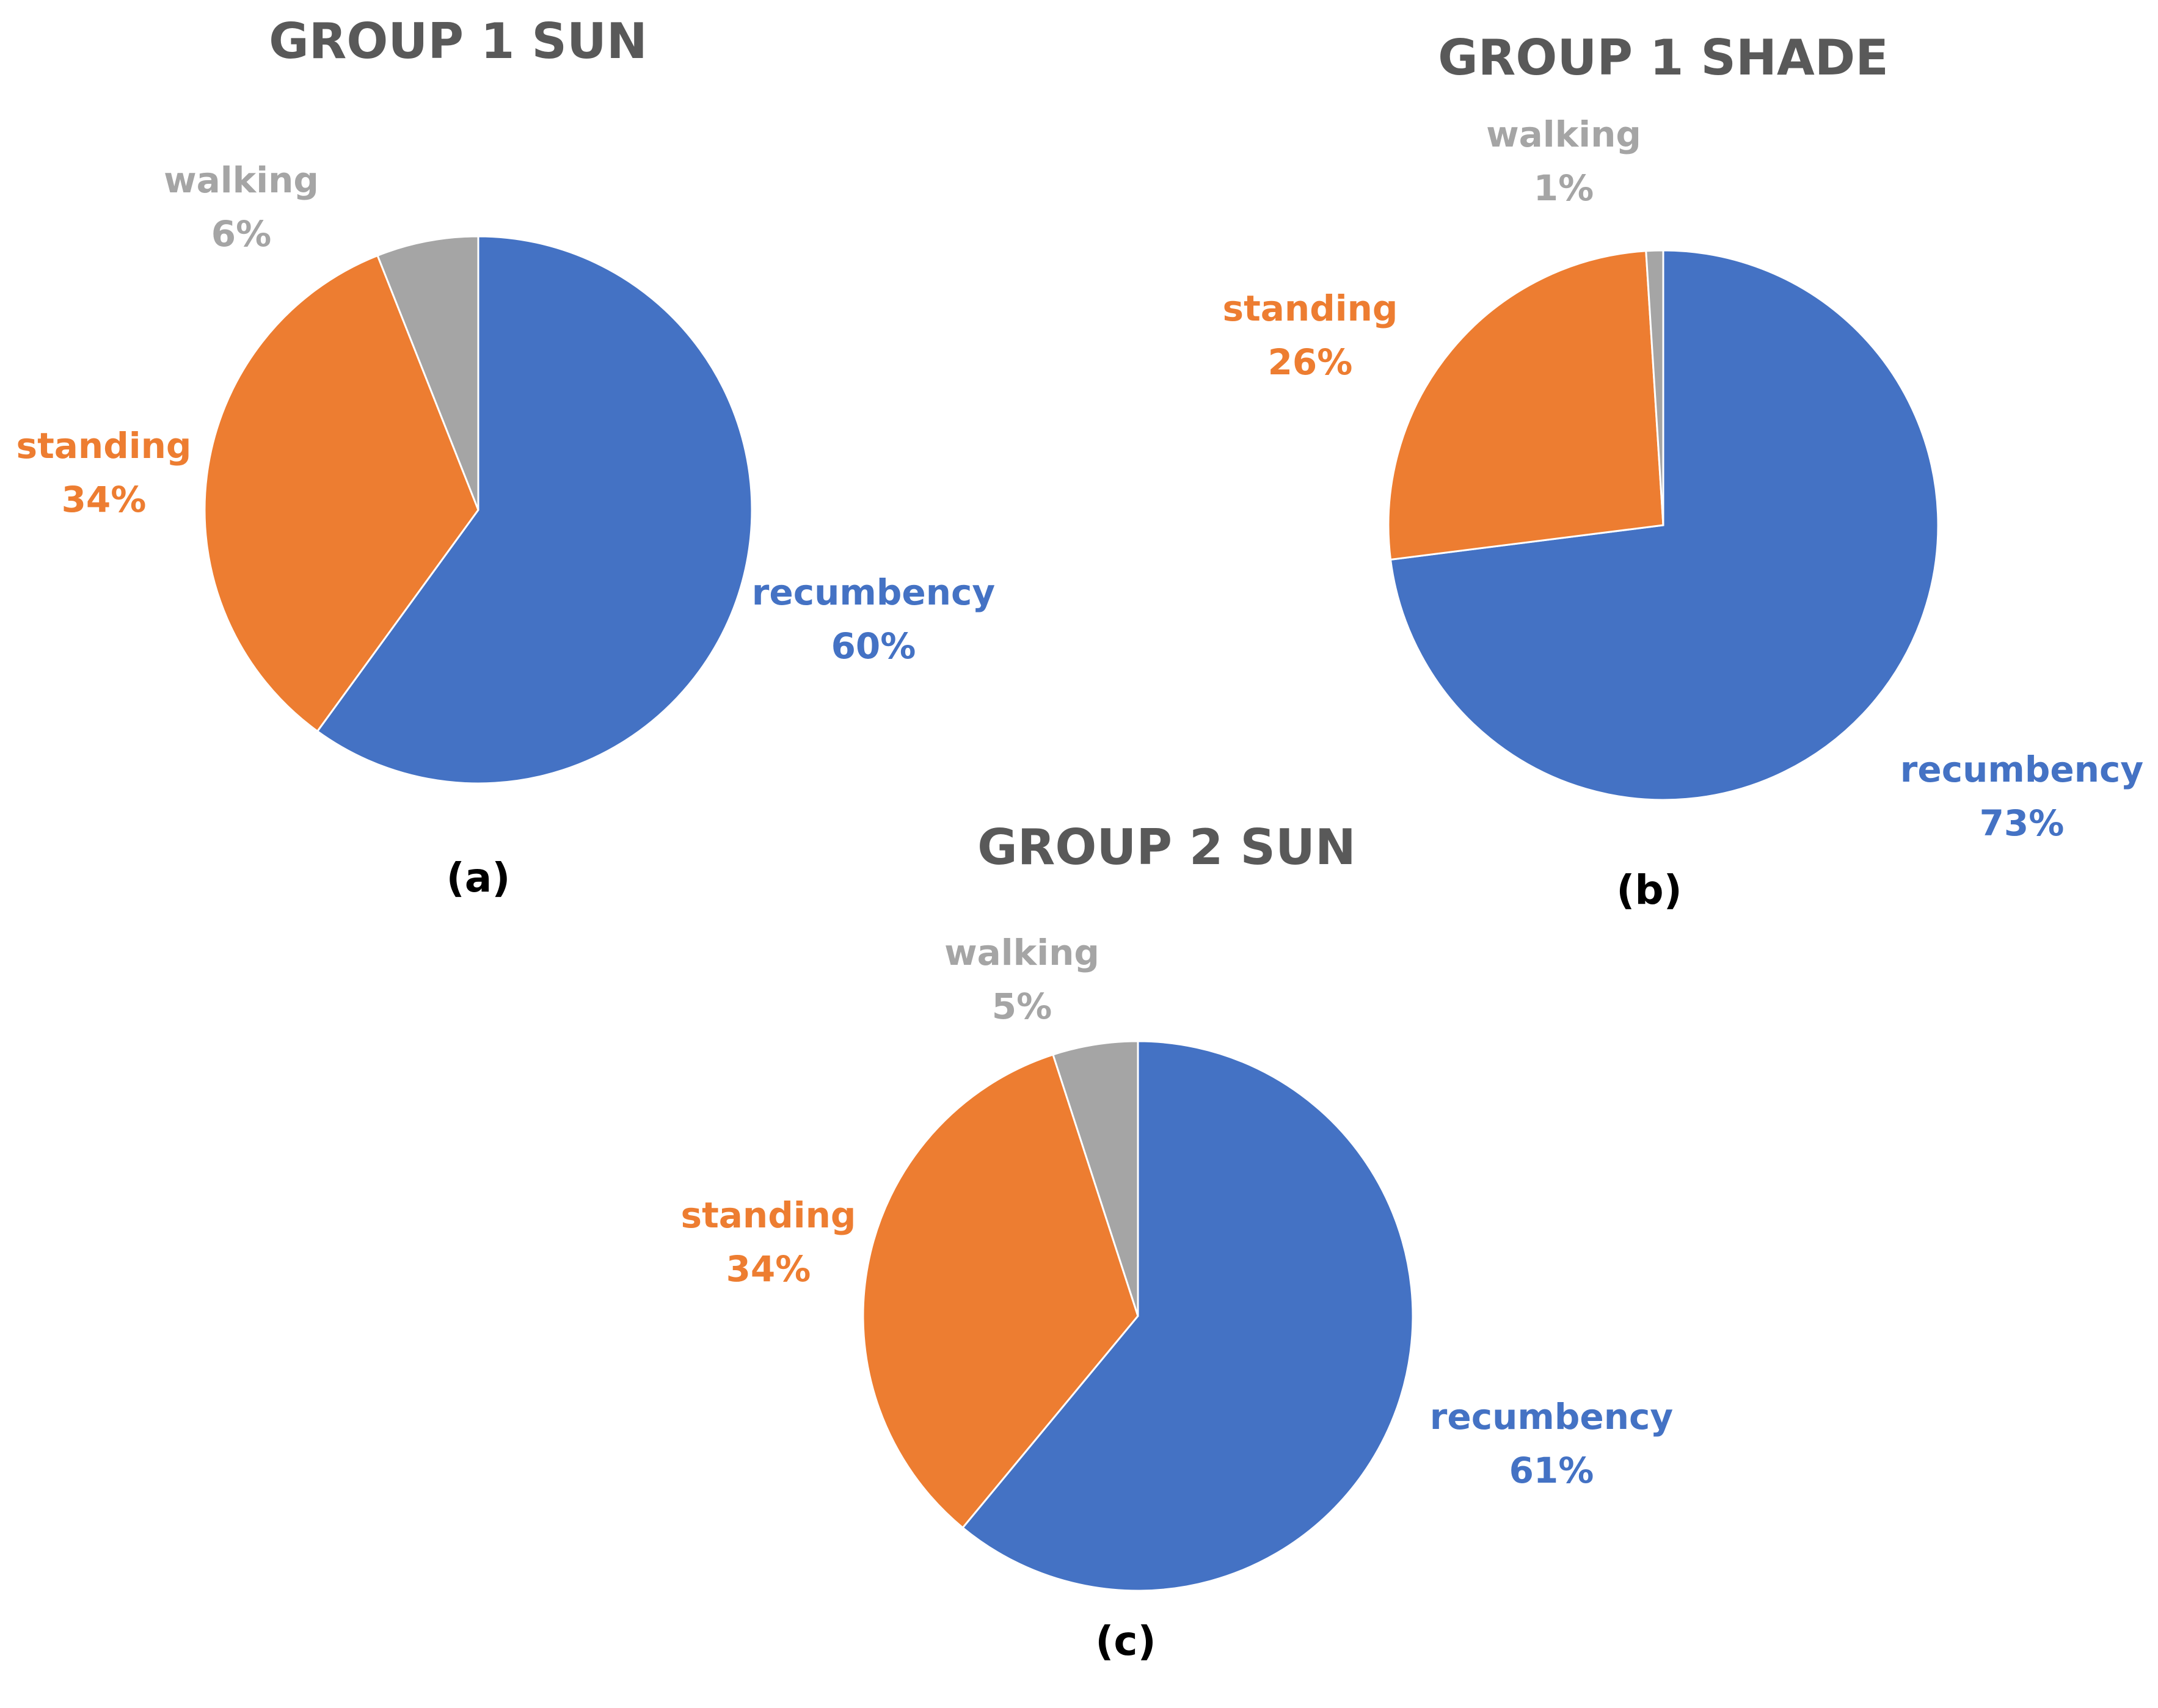 This screenshot has height=1708, width=2158. What do you see at coordinates (1310, 362) in the screenshot?
I see `slice-value-standing: 26%` at bounding box center [1310, 362].